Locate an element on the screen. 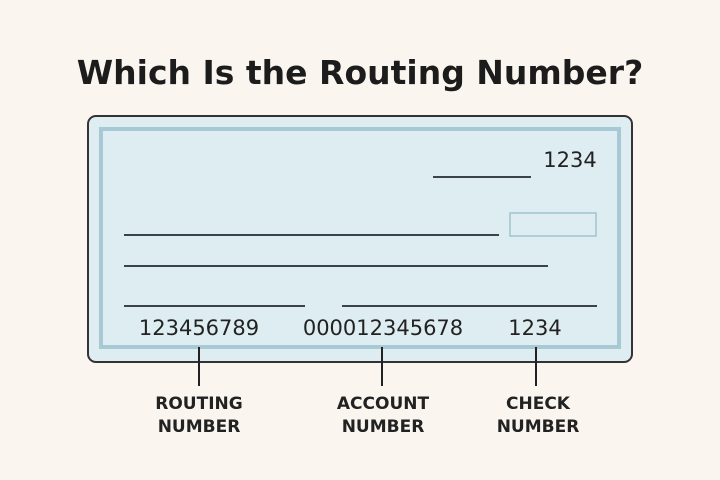  check-label-line2: NUMBER is located at coordinates (538, 427).